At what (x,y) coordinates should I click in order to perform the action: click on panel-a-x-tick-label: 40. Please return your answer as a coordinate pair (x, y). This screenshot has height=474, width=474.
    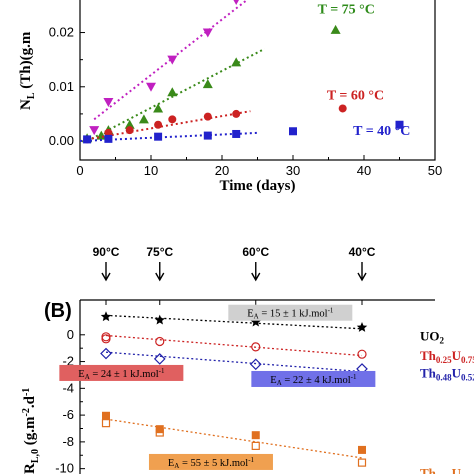
    Looking at the image, I should click on (364, 170).